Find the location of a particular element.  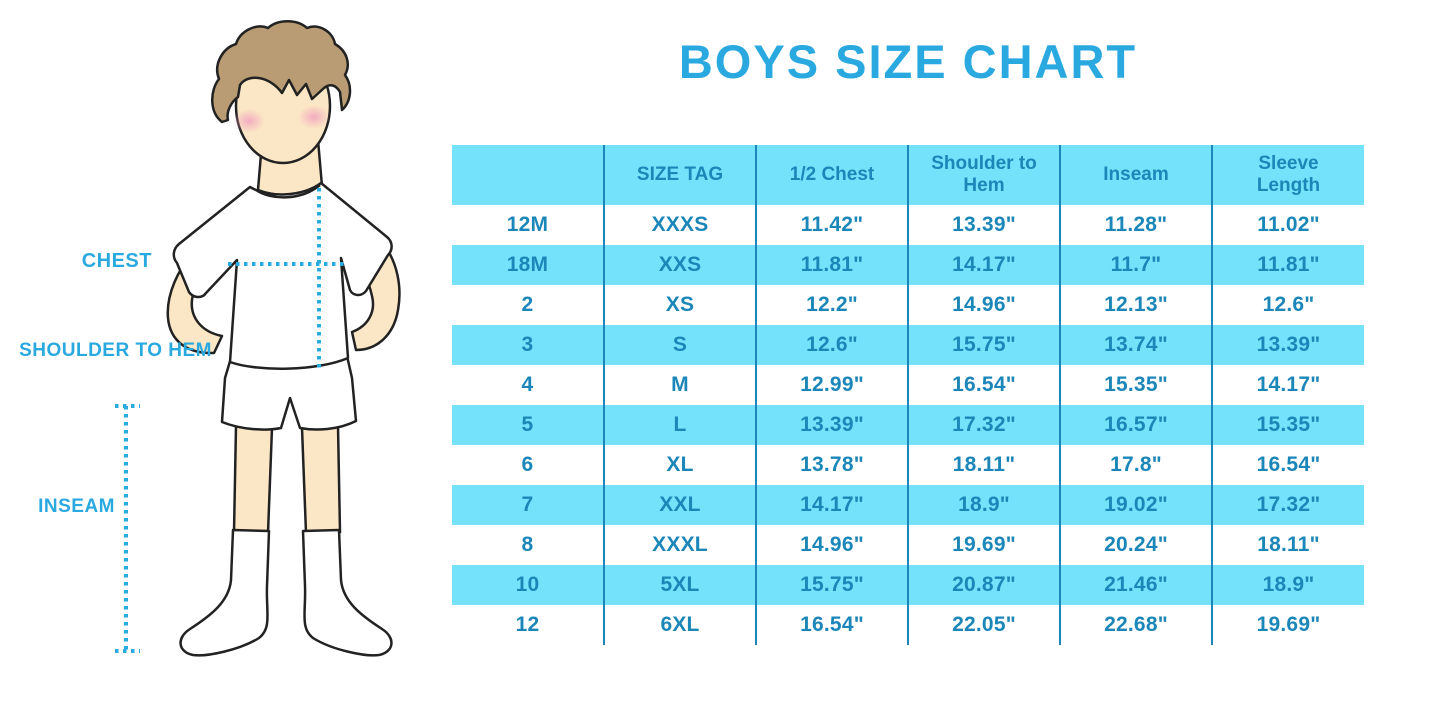

table-row: 12 6XL 16.54" 22.05" 22.68" 19.69" is located at coordinates (908, 625).